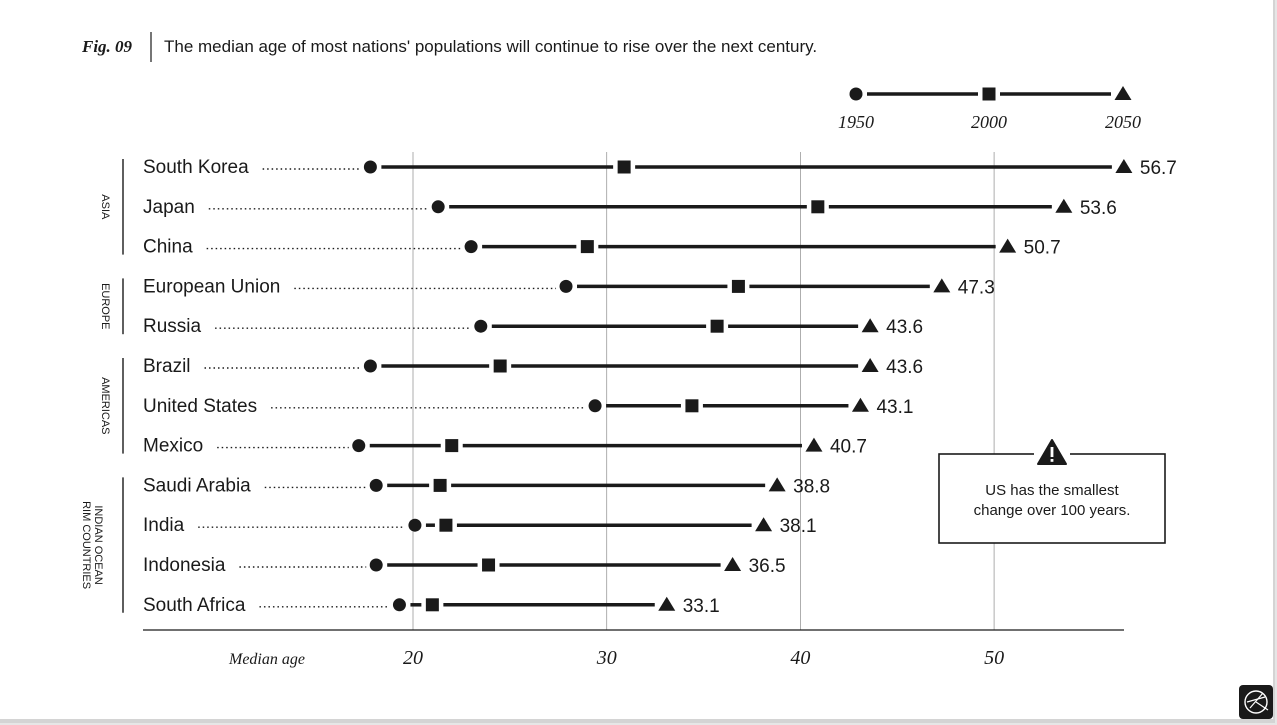 Image resolution: width=1277 pixels, height=725 pixels. I want to click on row-south-africa: South Africa 33.1, so click(431, 606).